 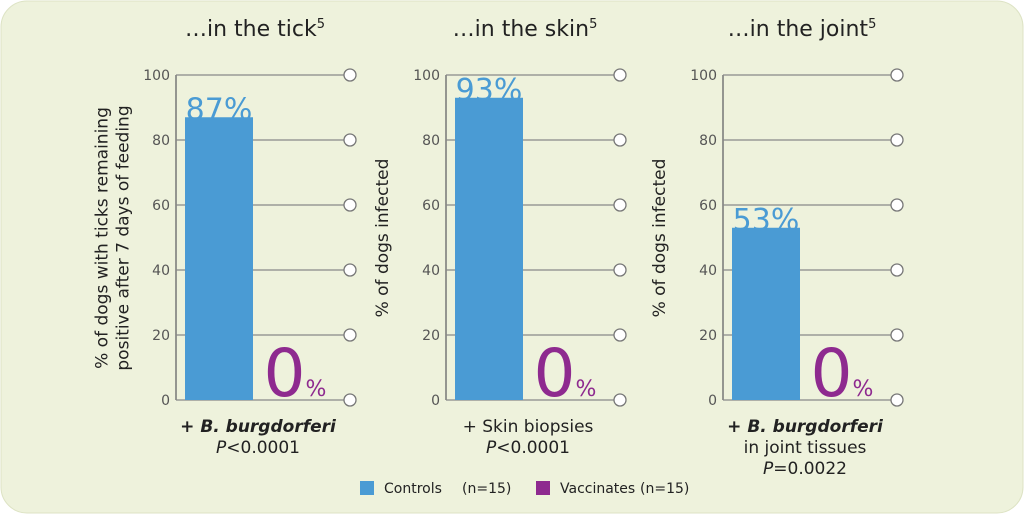 What do you see at coordinates (528, 427) in the screenshot?
I see `footnote: + Skin biopsies` at bounding box center [528, 427].